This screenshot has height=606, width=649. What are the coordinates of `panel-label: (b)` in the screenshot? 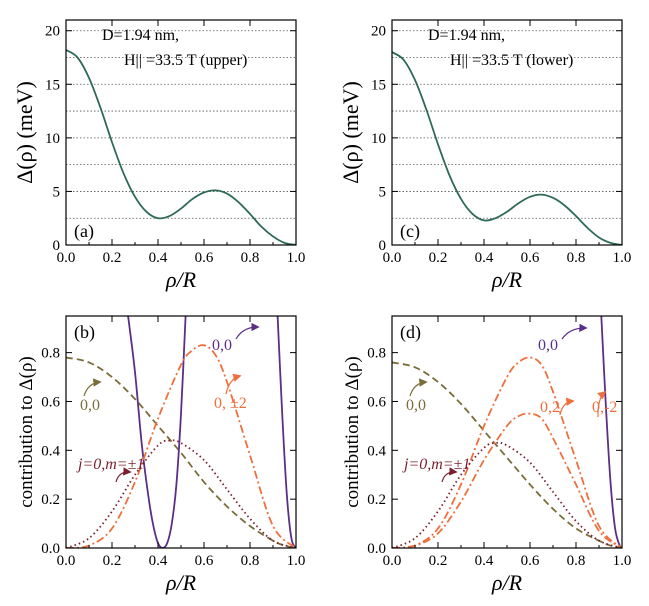 It's located at (84, 332).